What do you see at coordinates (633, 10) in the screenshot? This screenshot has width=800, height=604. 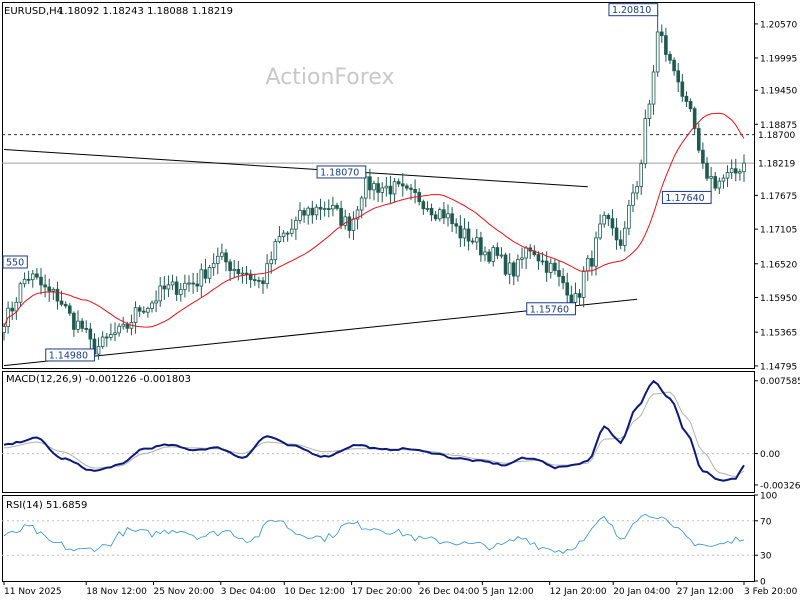 I see `price-annotation: 1.20810` at bounding box center [633, 10].